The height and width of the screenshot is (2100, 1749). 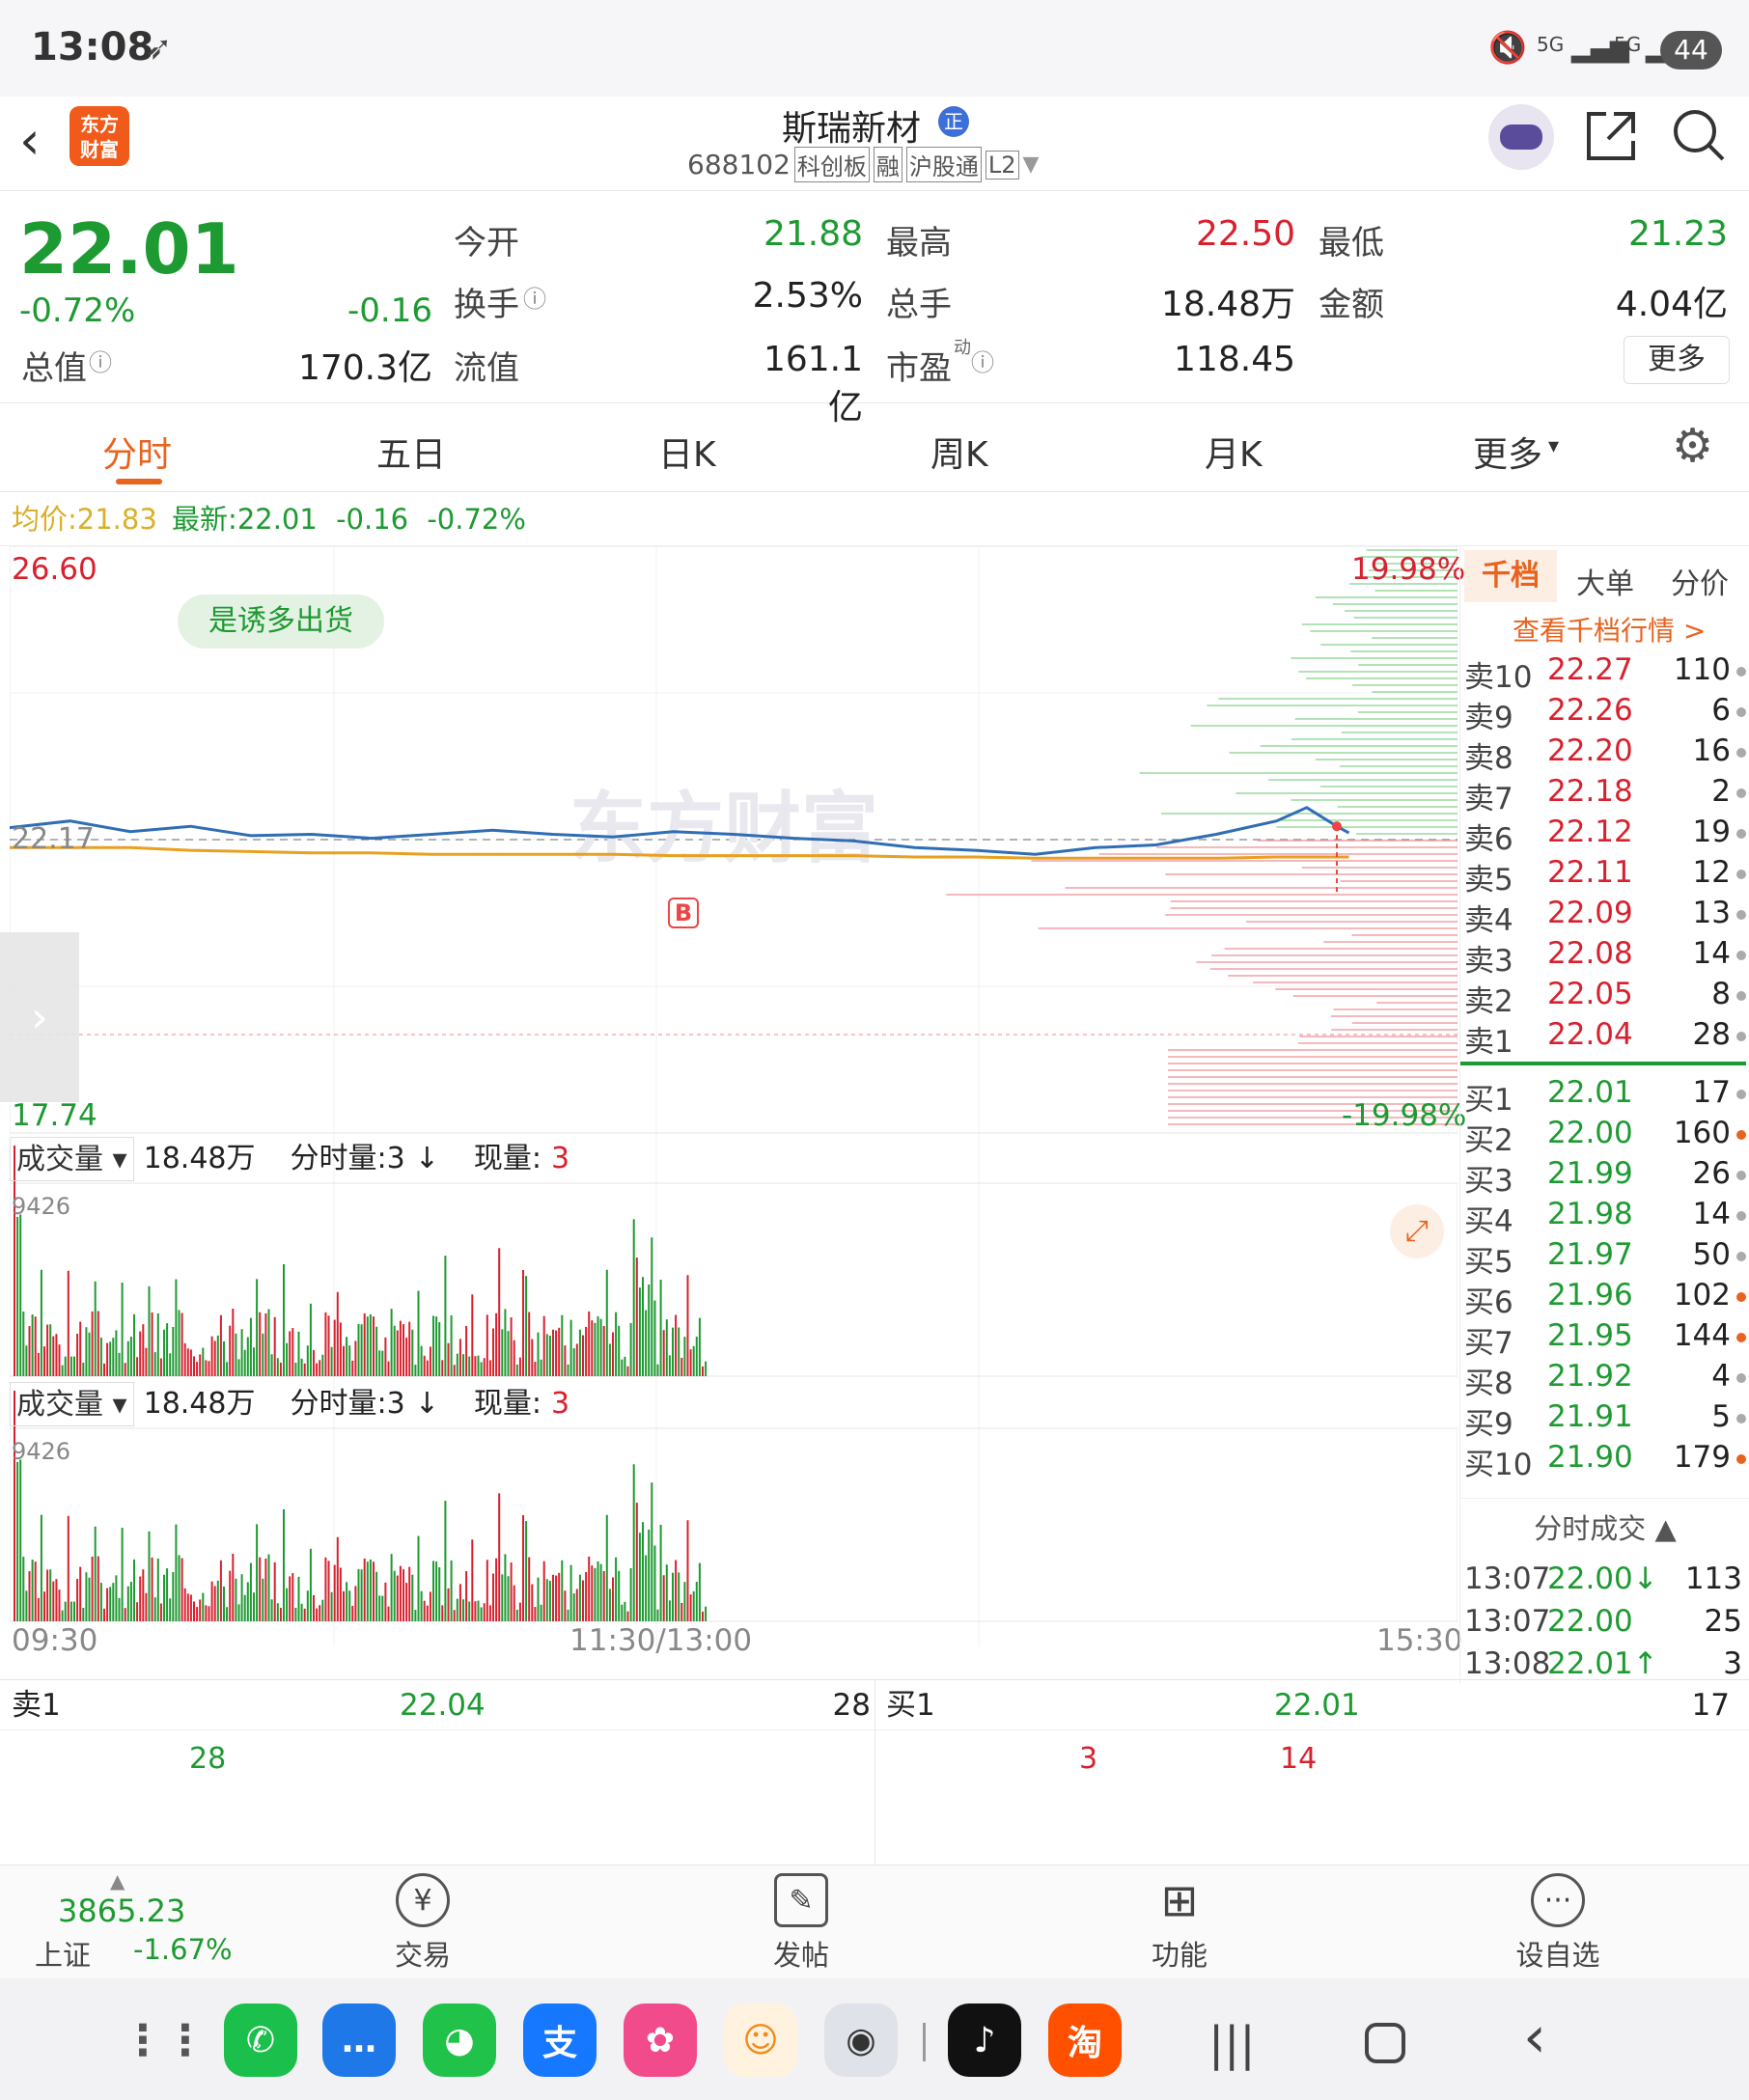 I want to click on ask-row: 卖8 22.20 16, so click(x=1605, y=754).